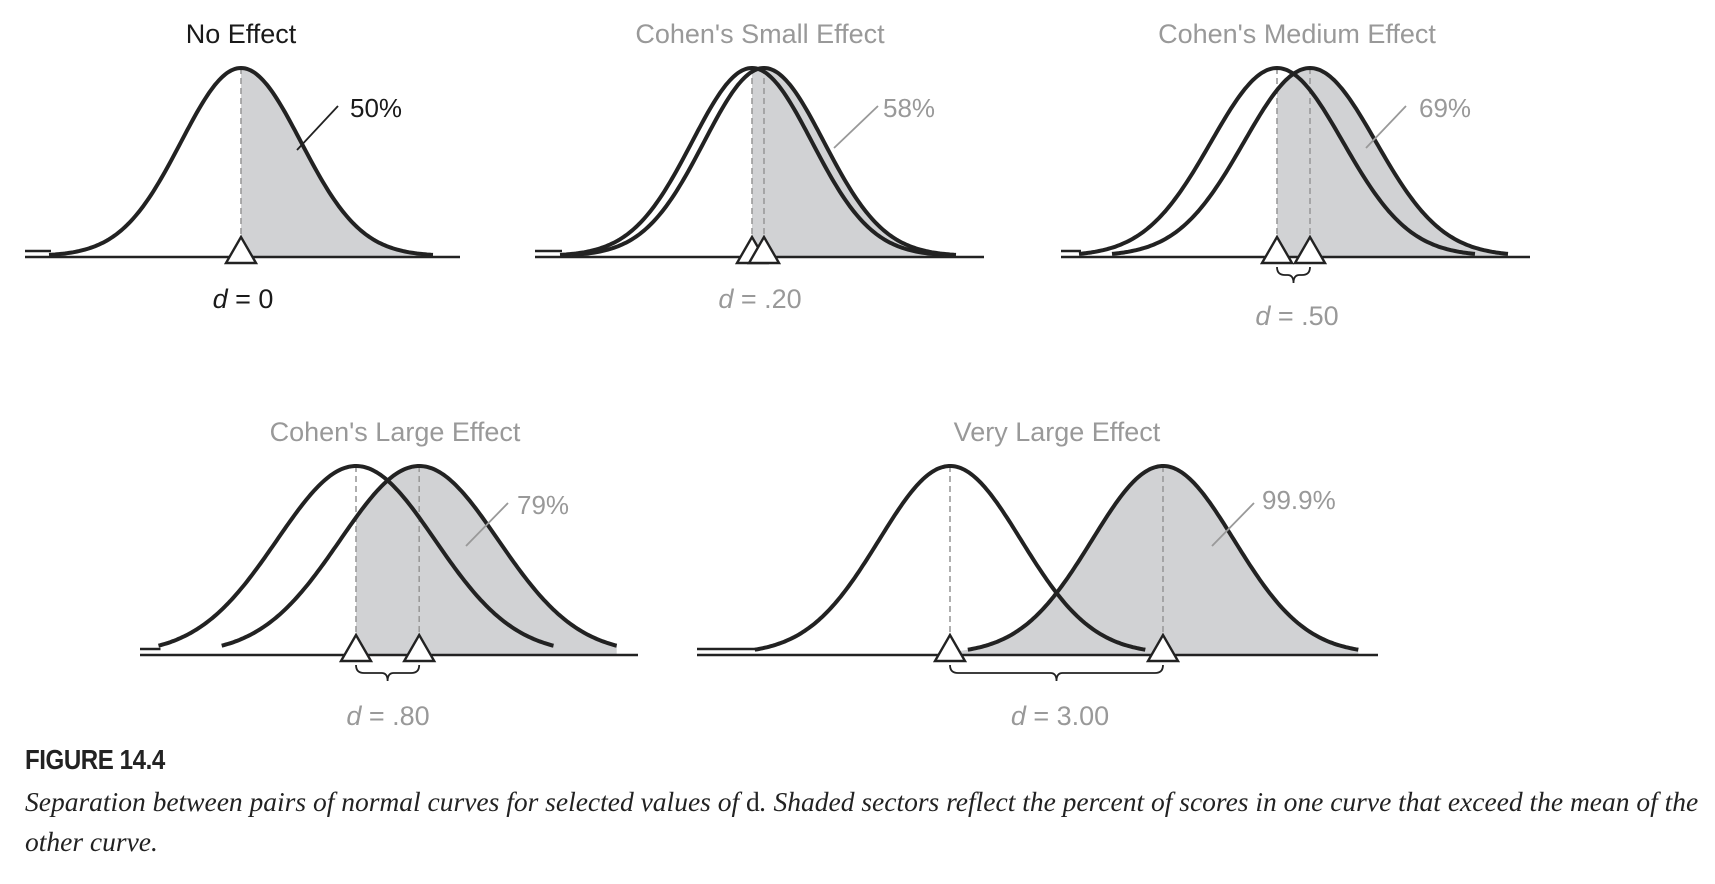 This screenshot has width=1715, height=884. Describe the element at coordinates (760, 34) in the screenshot. I see `panel-title-small-effect: Cohen's Small Effect` at that location.